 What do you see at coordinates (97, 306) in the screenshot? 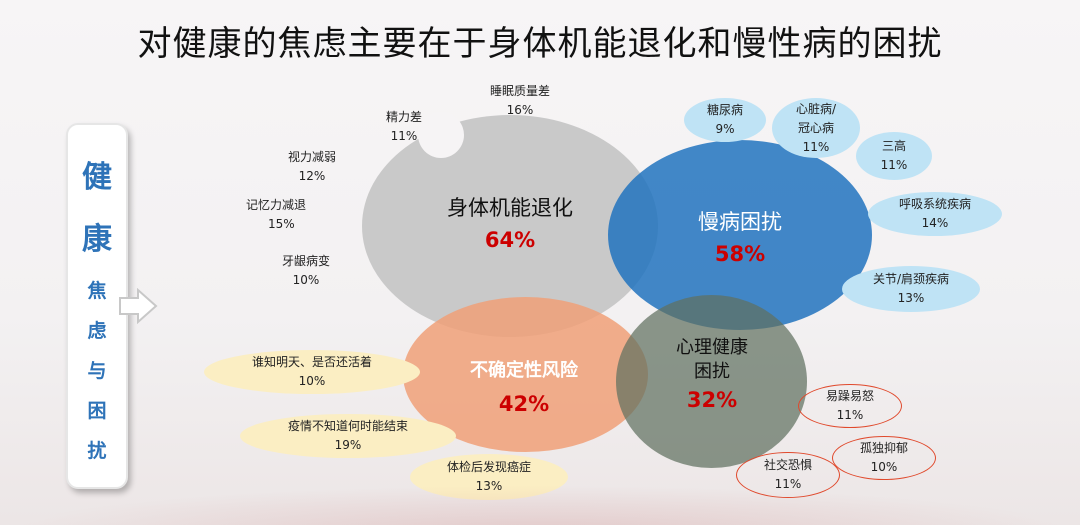
I see `side-label-panel: 健 康 焦 虑 与 困 扰` at bounding box center [97, 306].